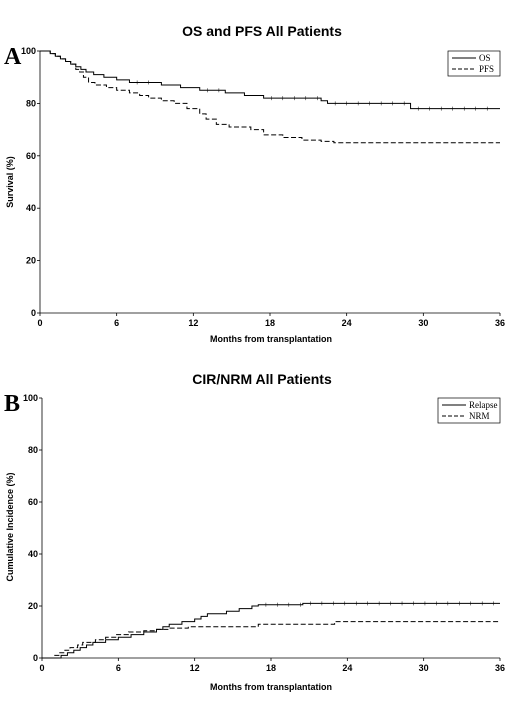  I want to click on panel-b-x-tick-label: 18, so click(271, 668).